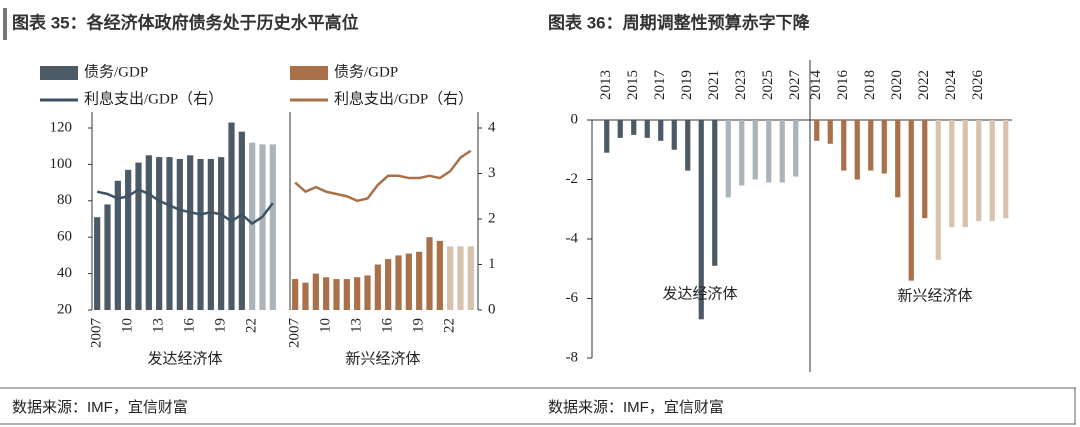 Image resolution: width=1080 pixels, height=427 pixels. Describe the element at coordinates (64, 237) in the screenshot. I see `y-tick-label: 60` at that location.